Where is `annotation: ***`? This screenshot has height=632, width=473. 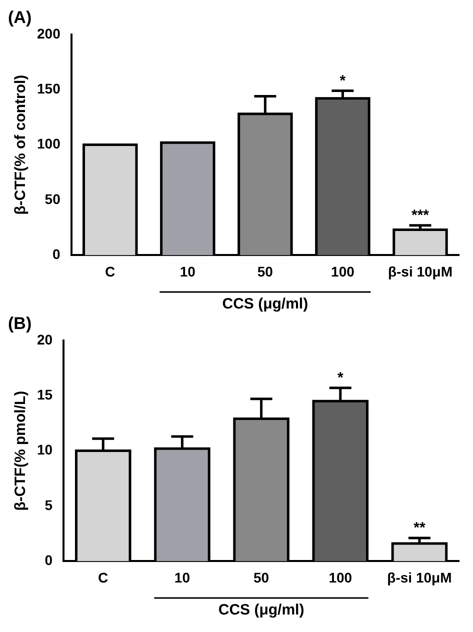
annotation: *** is located at coordinates (420, 215).